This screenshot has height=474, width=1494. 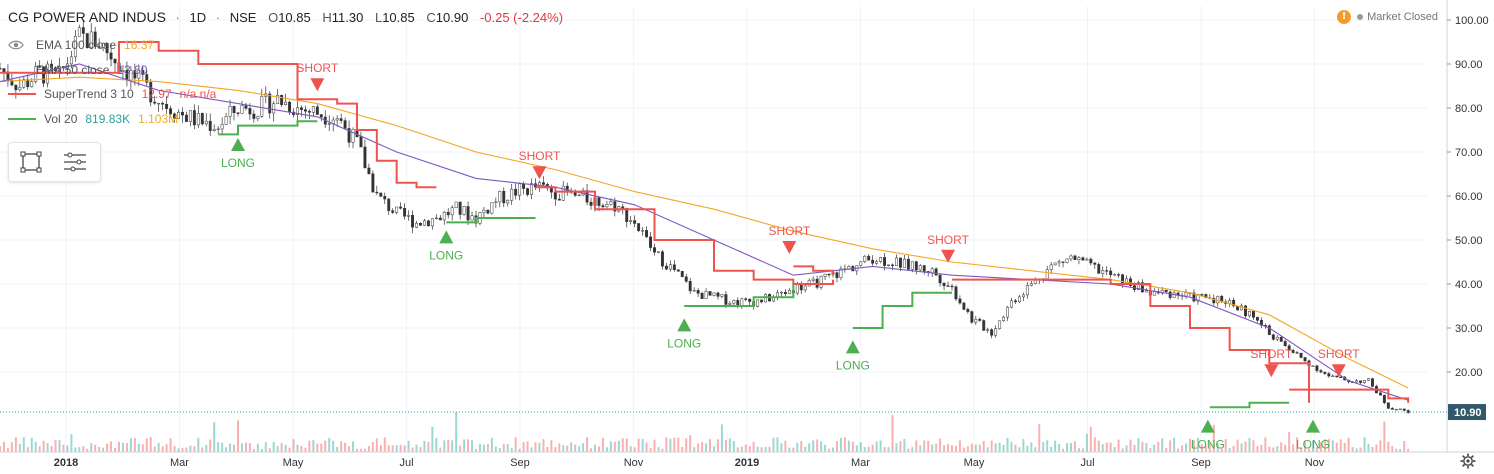 I want to click on legend-row-ema100: EMA 100 close 16.37, so click(x=112, y=45).